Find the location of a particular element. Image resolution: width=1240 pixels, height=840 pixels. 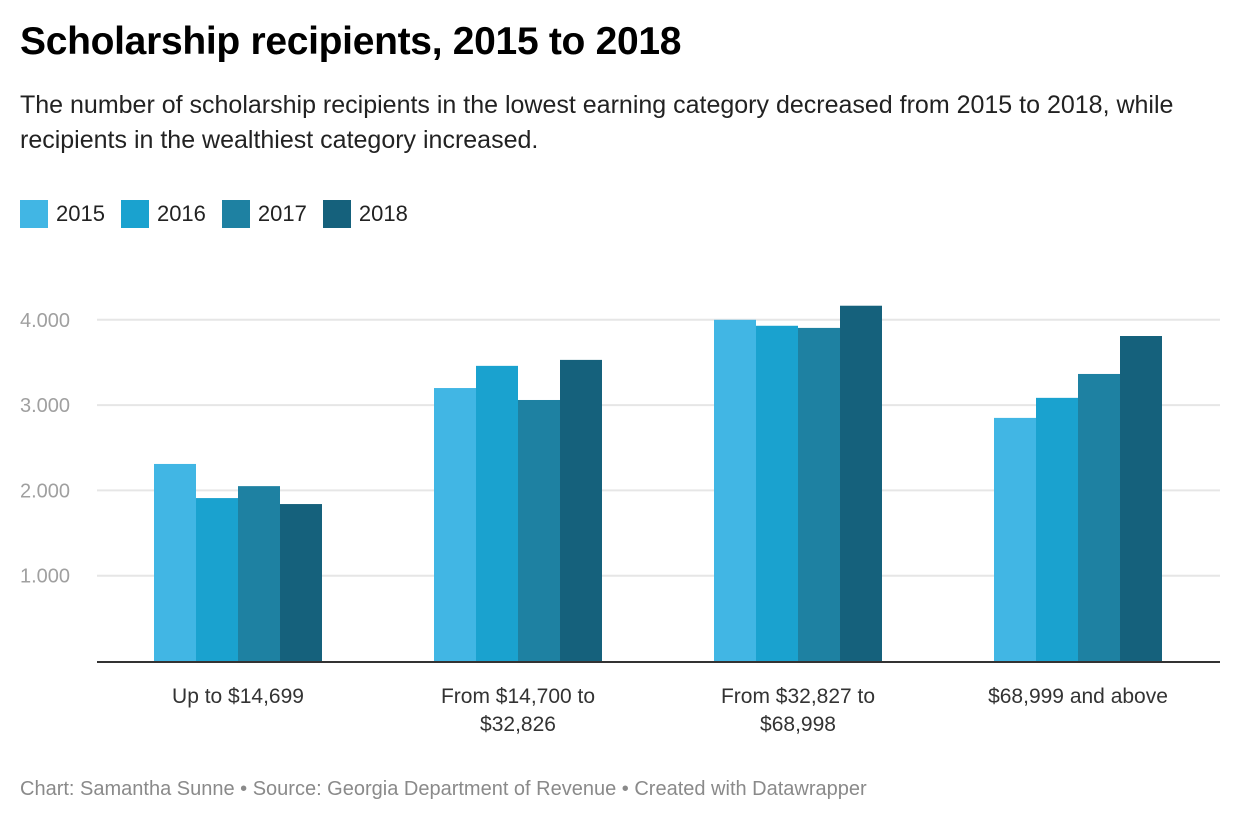

x-category-label: $68,999 and above is located at coordinates (1078, 696).